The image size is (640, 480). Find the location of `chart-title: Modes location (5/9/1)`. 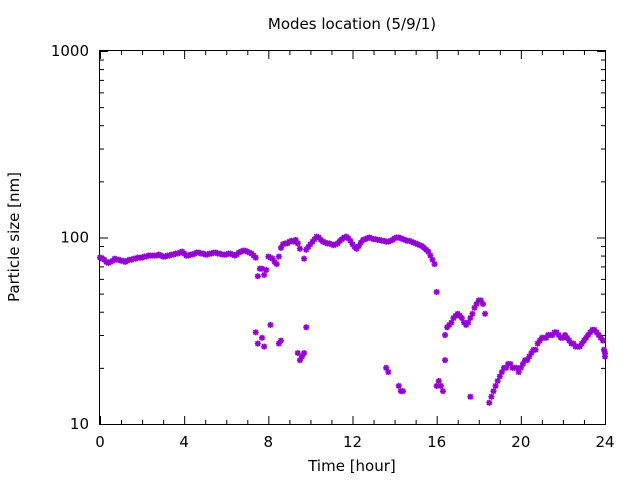

chart-title: Modes location (5/9/1) is located at coordinates (352, 24).